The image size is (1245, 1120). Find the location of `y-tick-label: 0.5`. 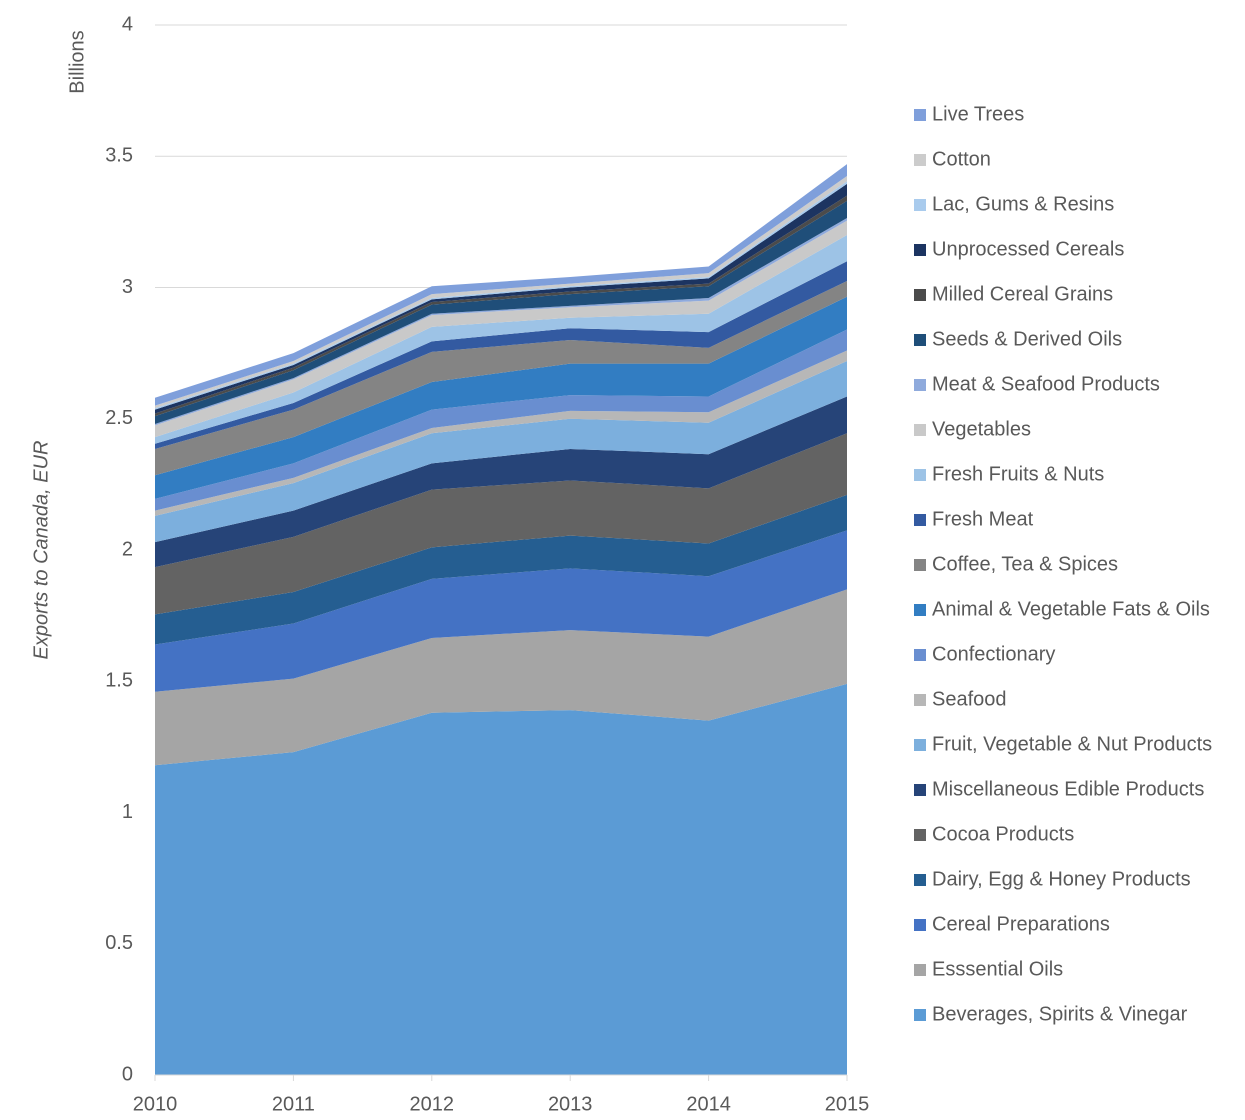

y-tick-label: 0.5 is located at coordinates (119, 943).